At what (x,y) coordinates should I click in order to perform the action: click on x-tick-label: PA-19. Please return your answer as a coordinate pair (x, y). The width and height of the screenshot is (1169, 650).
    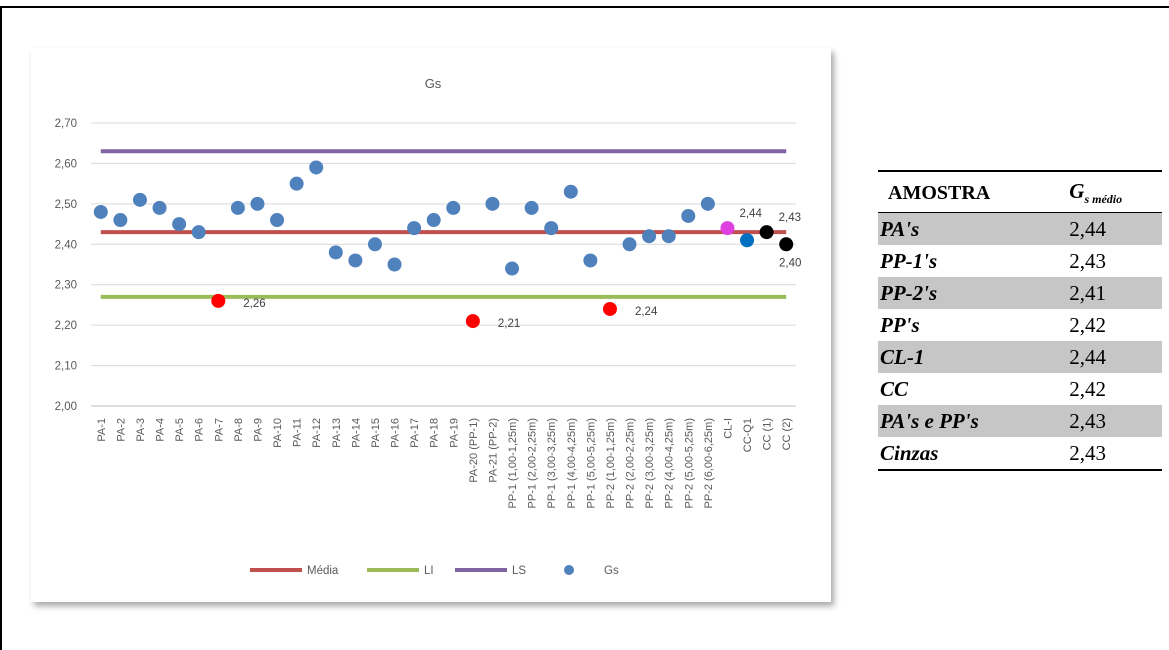
    Looking at the image, I should click on (454, 433).